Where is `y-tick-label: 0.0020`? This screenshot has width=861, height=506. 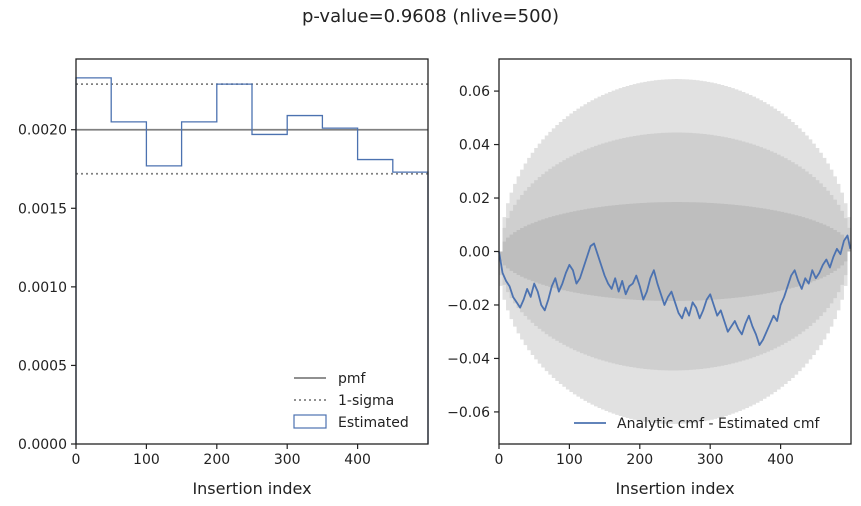
y-tick-label: 0.0020 is located at coordinates (42, 131).